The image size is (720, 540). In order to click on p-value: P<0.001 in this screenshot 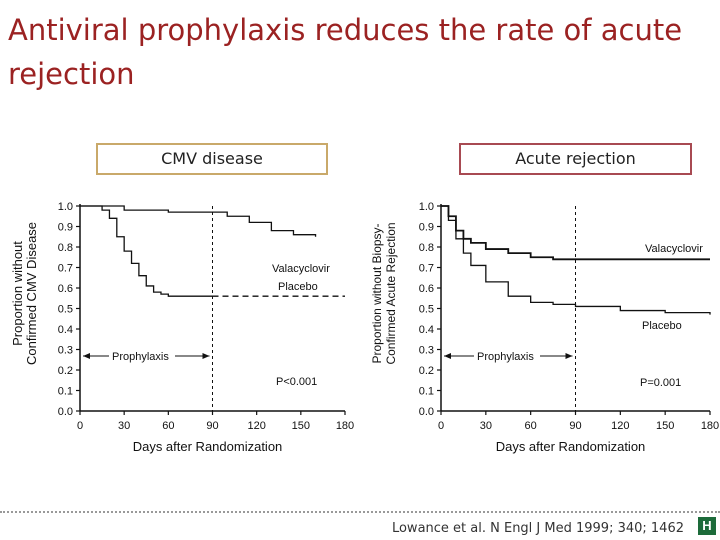, I will do `click(296, 382)`.